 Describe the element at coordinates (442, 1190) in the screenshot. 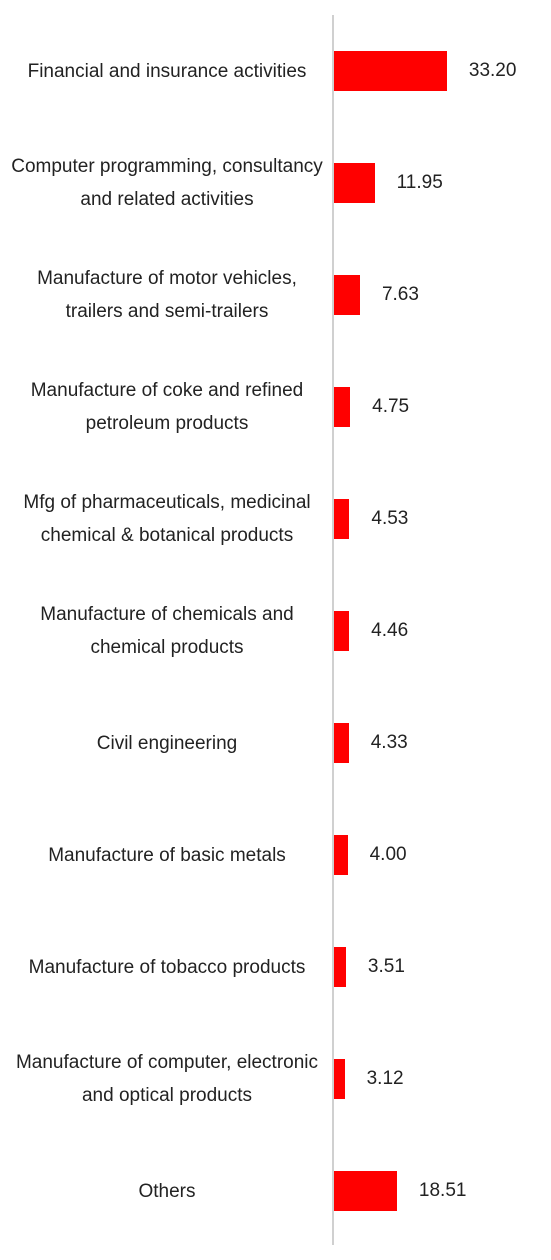

I see `value-label: 18.51` at that location.